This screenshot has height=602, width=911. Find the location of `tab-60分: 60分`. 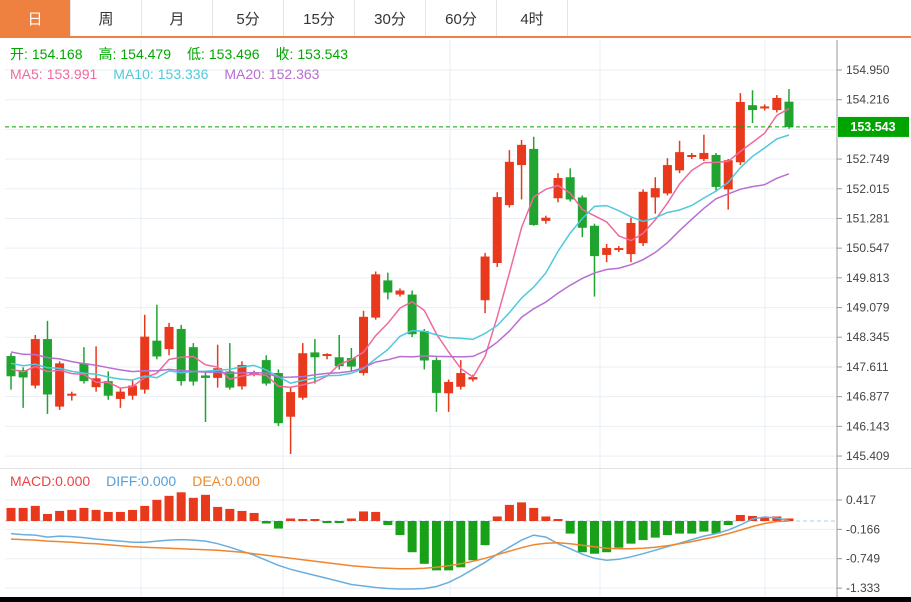

tab-60分: 60分 is located at coordinates (461, 18).